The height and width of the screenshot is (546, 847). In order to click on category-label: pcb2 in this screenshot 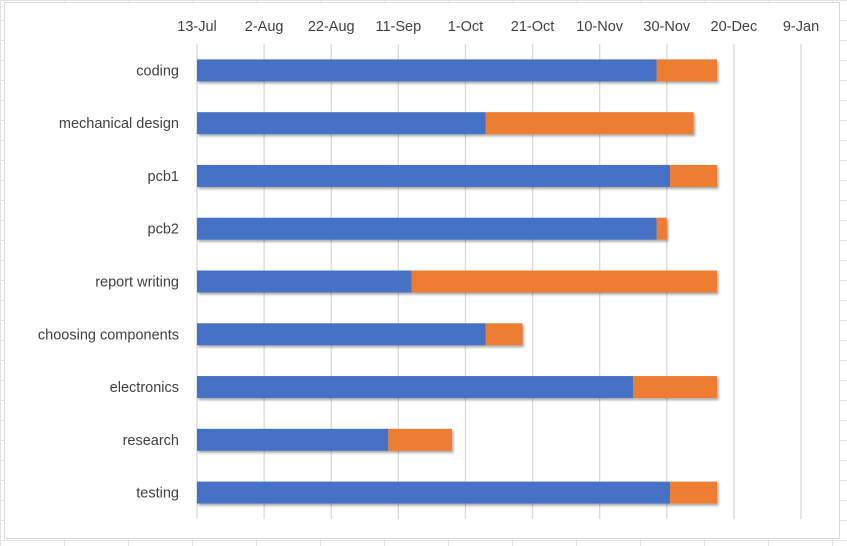, I will do `click(163, 230)`.